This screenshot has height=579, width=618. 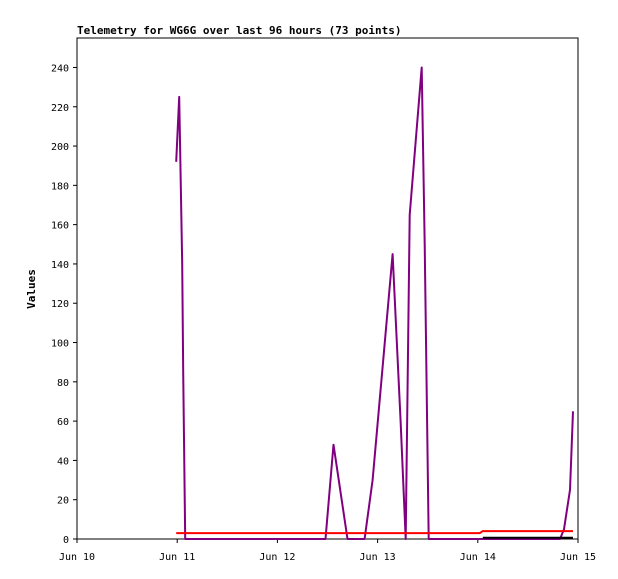 I want to click on y-tick-label: 200, so click(x=60, y=147).